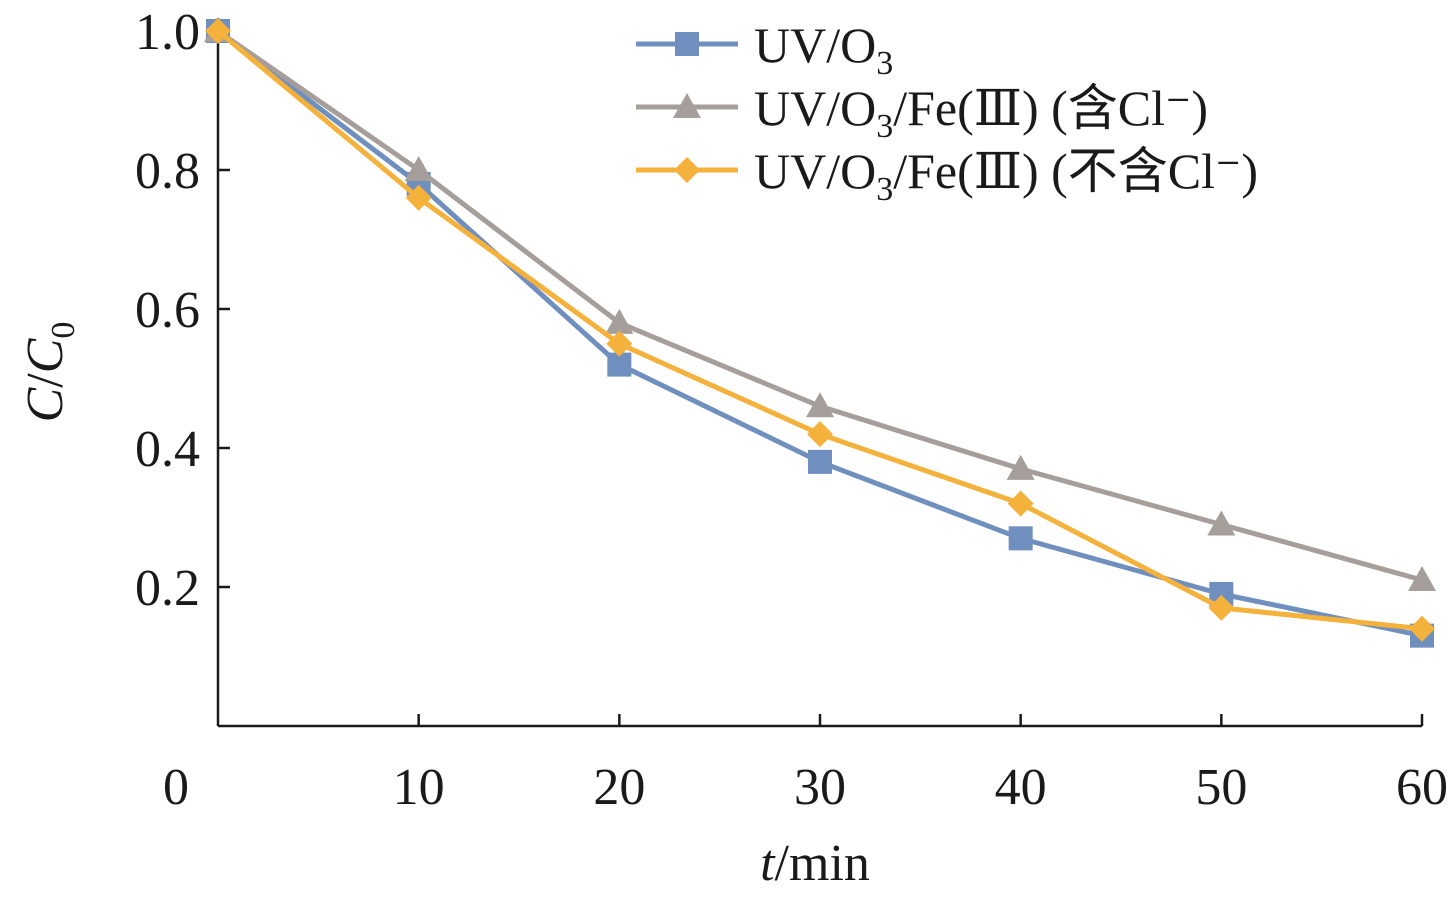  I want to click on y-ticks: 0.2 0.4 0.6 0.8 1.0, so click(182, 310).